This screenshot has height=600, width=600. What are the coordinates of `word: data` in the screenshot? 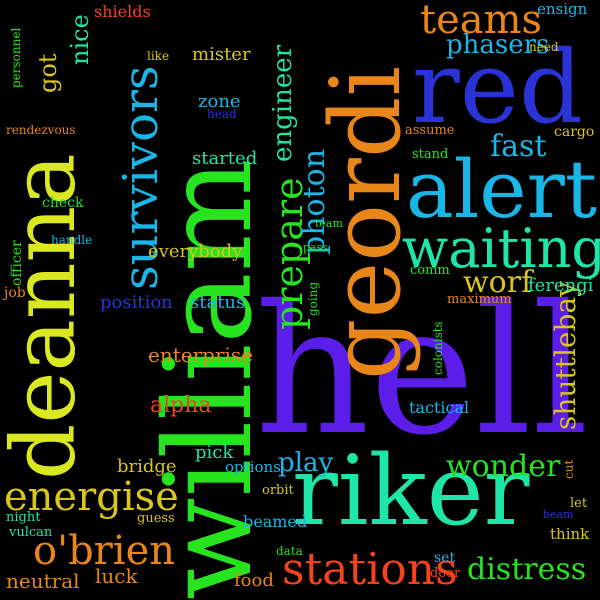 It's located at (289, 551).